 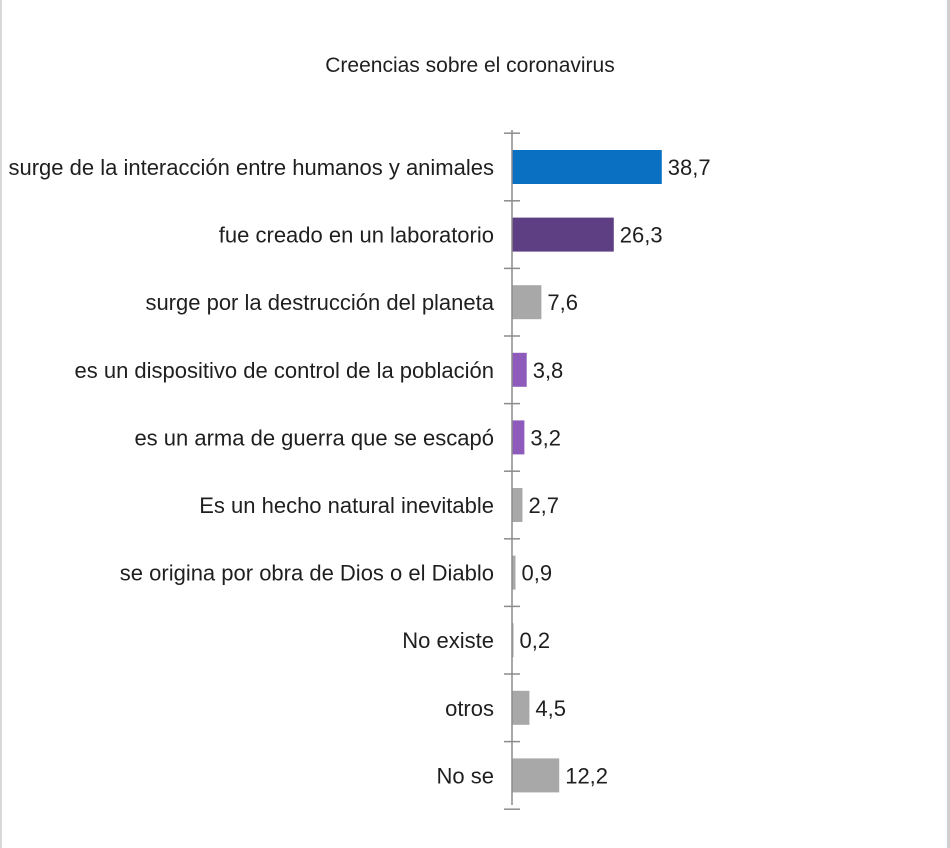 What do you see at coordinates (543, 505) in the screenshot?
I see `data-label: 2,7` at bounding box center [543, 505].